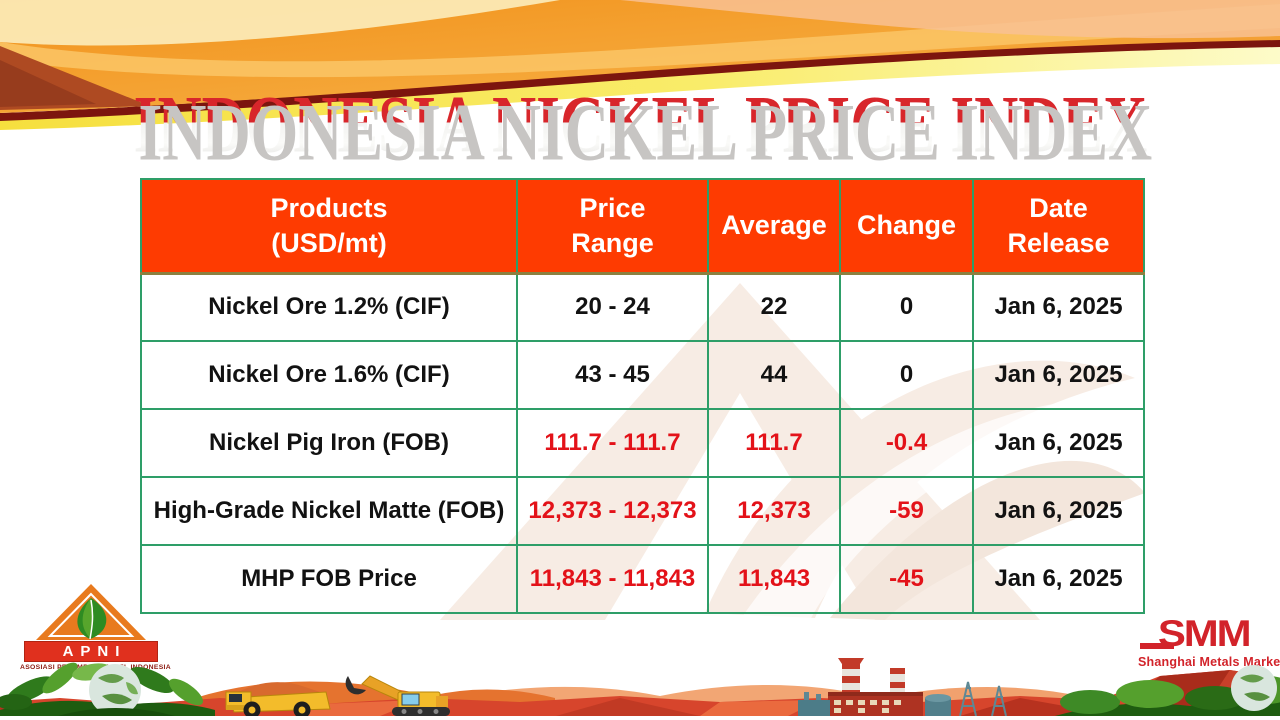 The image size is (1280, 720). What do you see at coordinates (640, 688) in the screenshot?
I see `bottom-mining-scene` at bounding box center [640, 688].